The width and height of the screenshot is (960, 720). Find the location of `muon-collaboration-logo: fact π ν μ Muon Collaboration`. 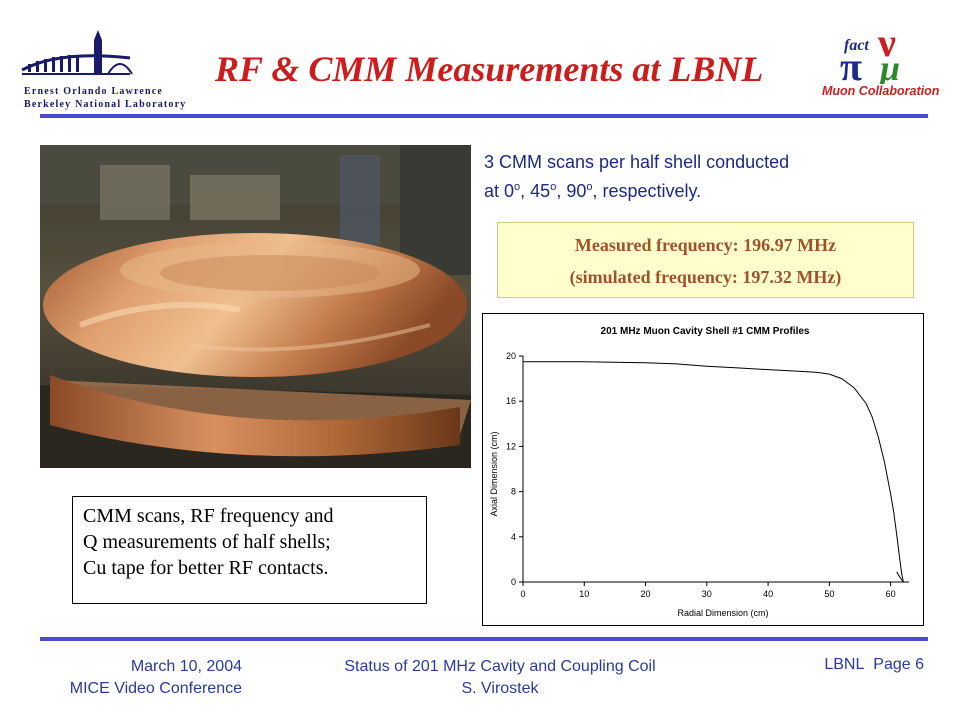

muon-collaboration-logo: fact π ν μ Muon Collaboration is located at coordinates (880, 61).